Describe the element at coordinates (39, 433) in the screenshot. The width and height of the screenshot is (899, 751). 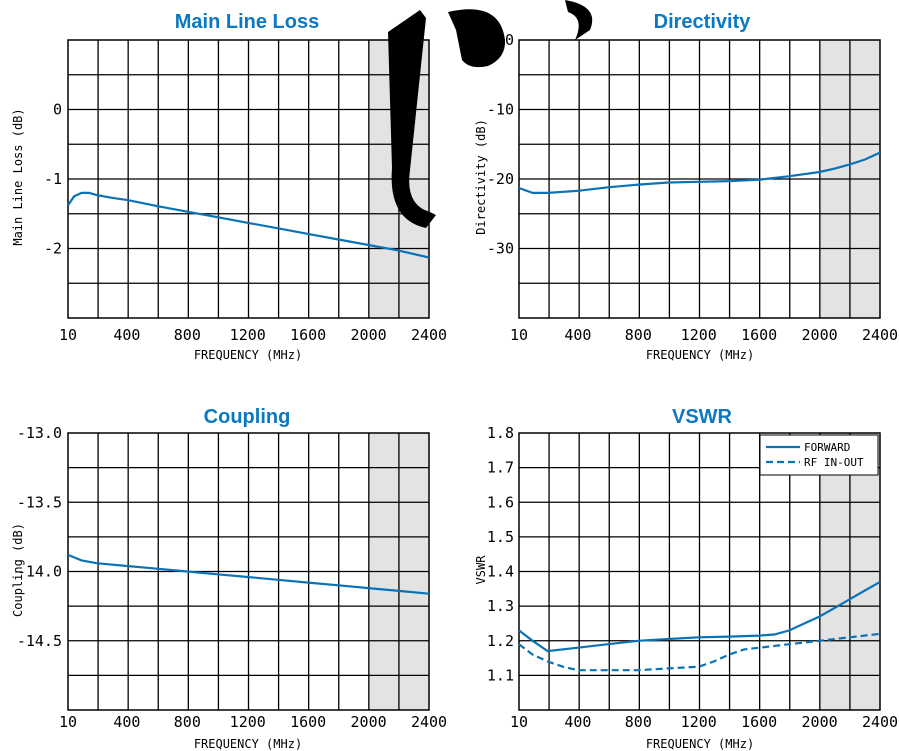
I see `y-tick-label: -13.0` at that location.